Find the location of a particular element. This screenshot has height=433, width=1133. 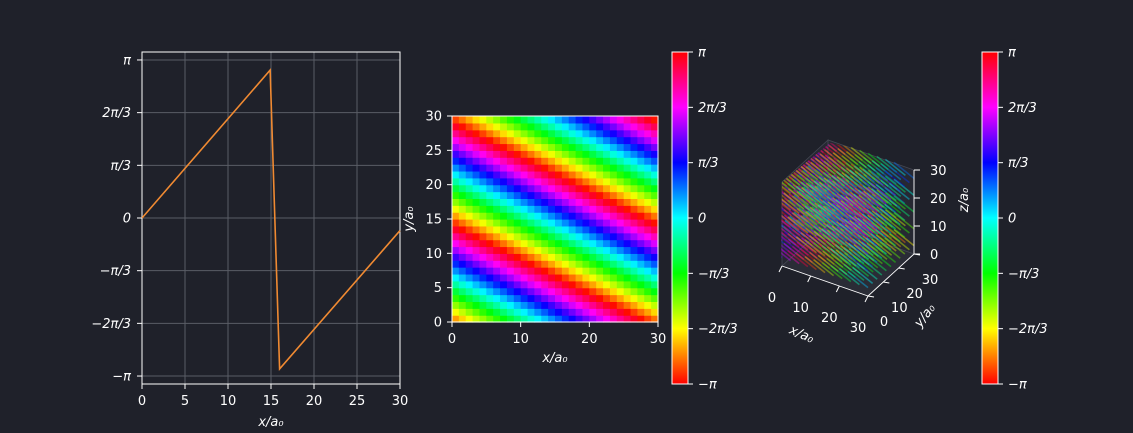

colorbar-1-tick-label: π is located at coordinates (702, 53).